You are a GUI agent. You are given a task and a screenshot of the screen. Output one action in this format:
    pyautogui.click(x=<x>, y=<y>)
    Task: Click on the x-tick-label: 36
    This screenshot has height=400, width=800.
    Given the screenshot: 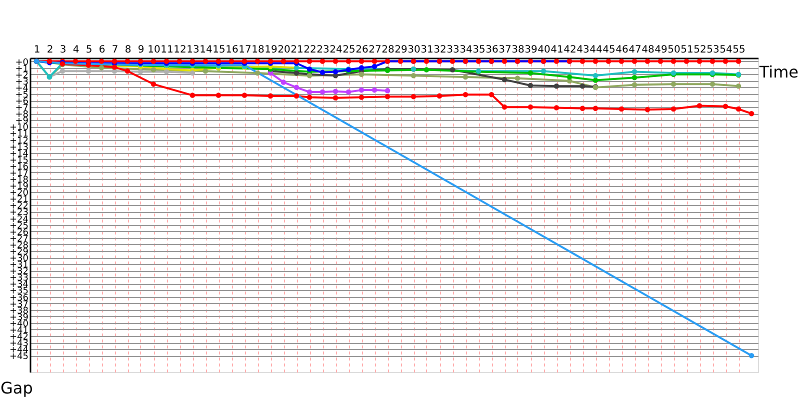 What is the action you would take?
    pyautogui.click(x=492, y=50)
    